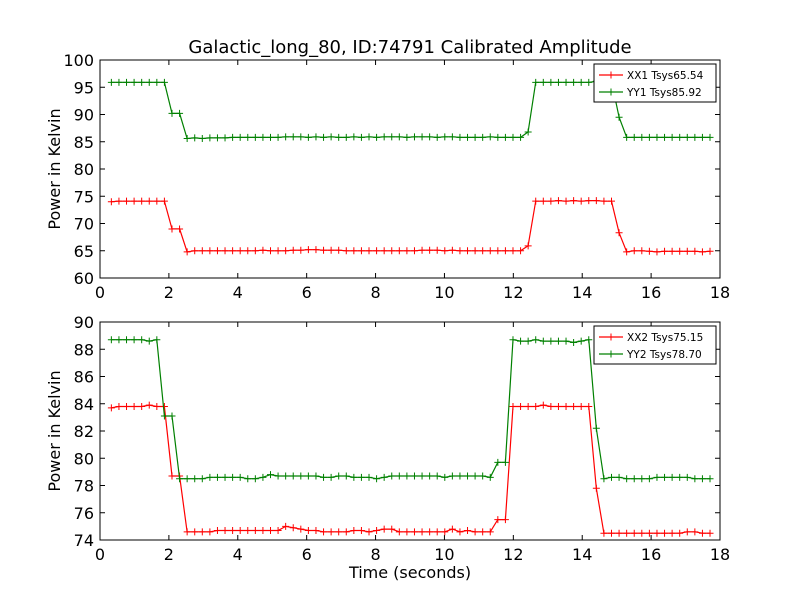 This screenshot has width=800, height=600. What do you see at coordinates (84, 251) in the screenshot?
I see `y-tick-label: 65` at bounding box center [84, 251].